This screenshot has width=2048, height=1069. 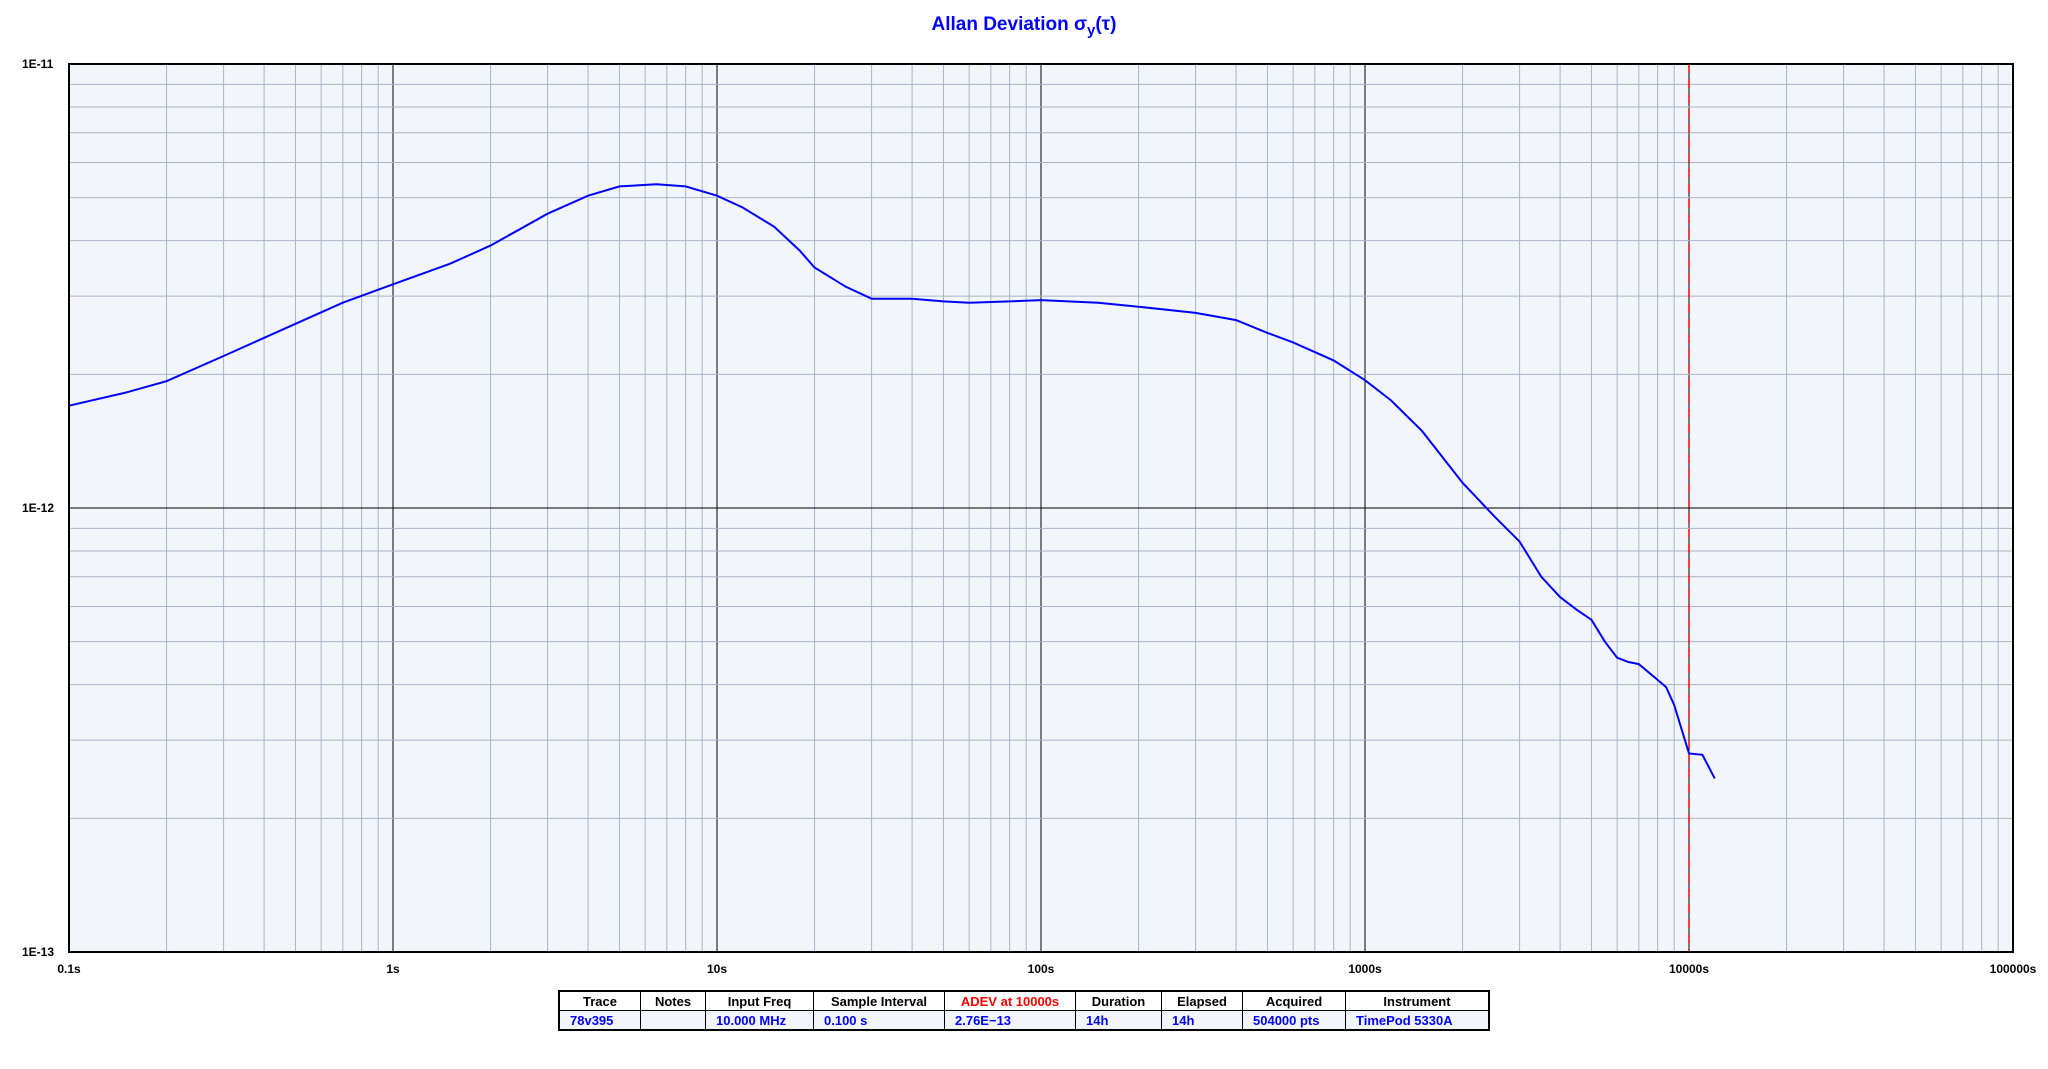 What do you see at coordinates (1202, 1020) in the screenshot?
I see `value-elapsed: 14h` at bounding box center [1202, 1020].